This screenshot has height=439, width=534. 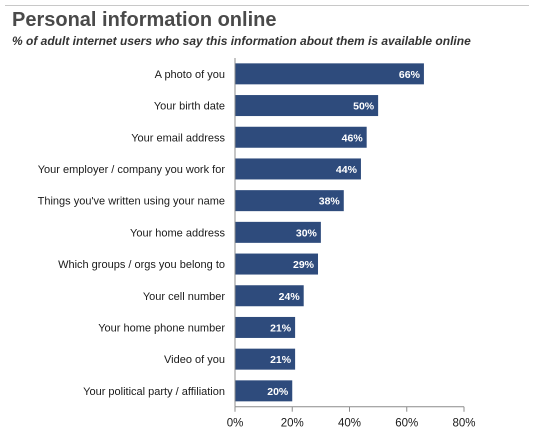 What do you see at coordinates (161, 328) in the screenshot?
I see `category-label: Your home phone number` at bounding box center [161, 328].